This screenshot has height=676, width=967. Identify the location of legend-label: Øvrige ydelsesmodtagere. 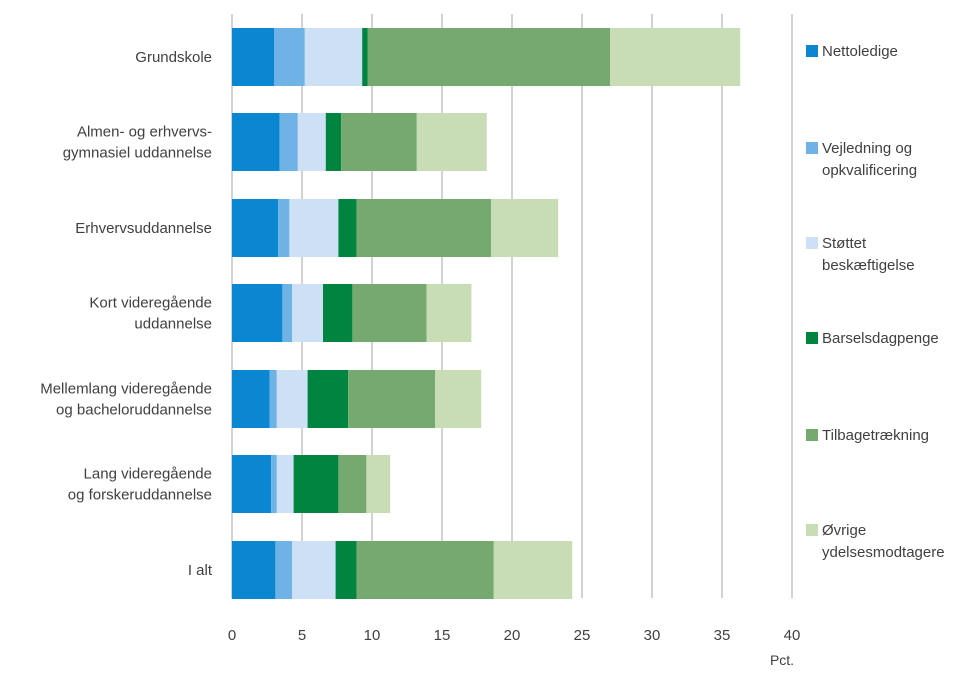
(883, 541).